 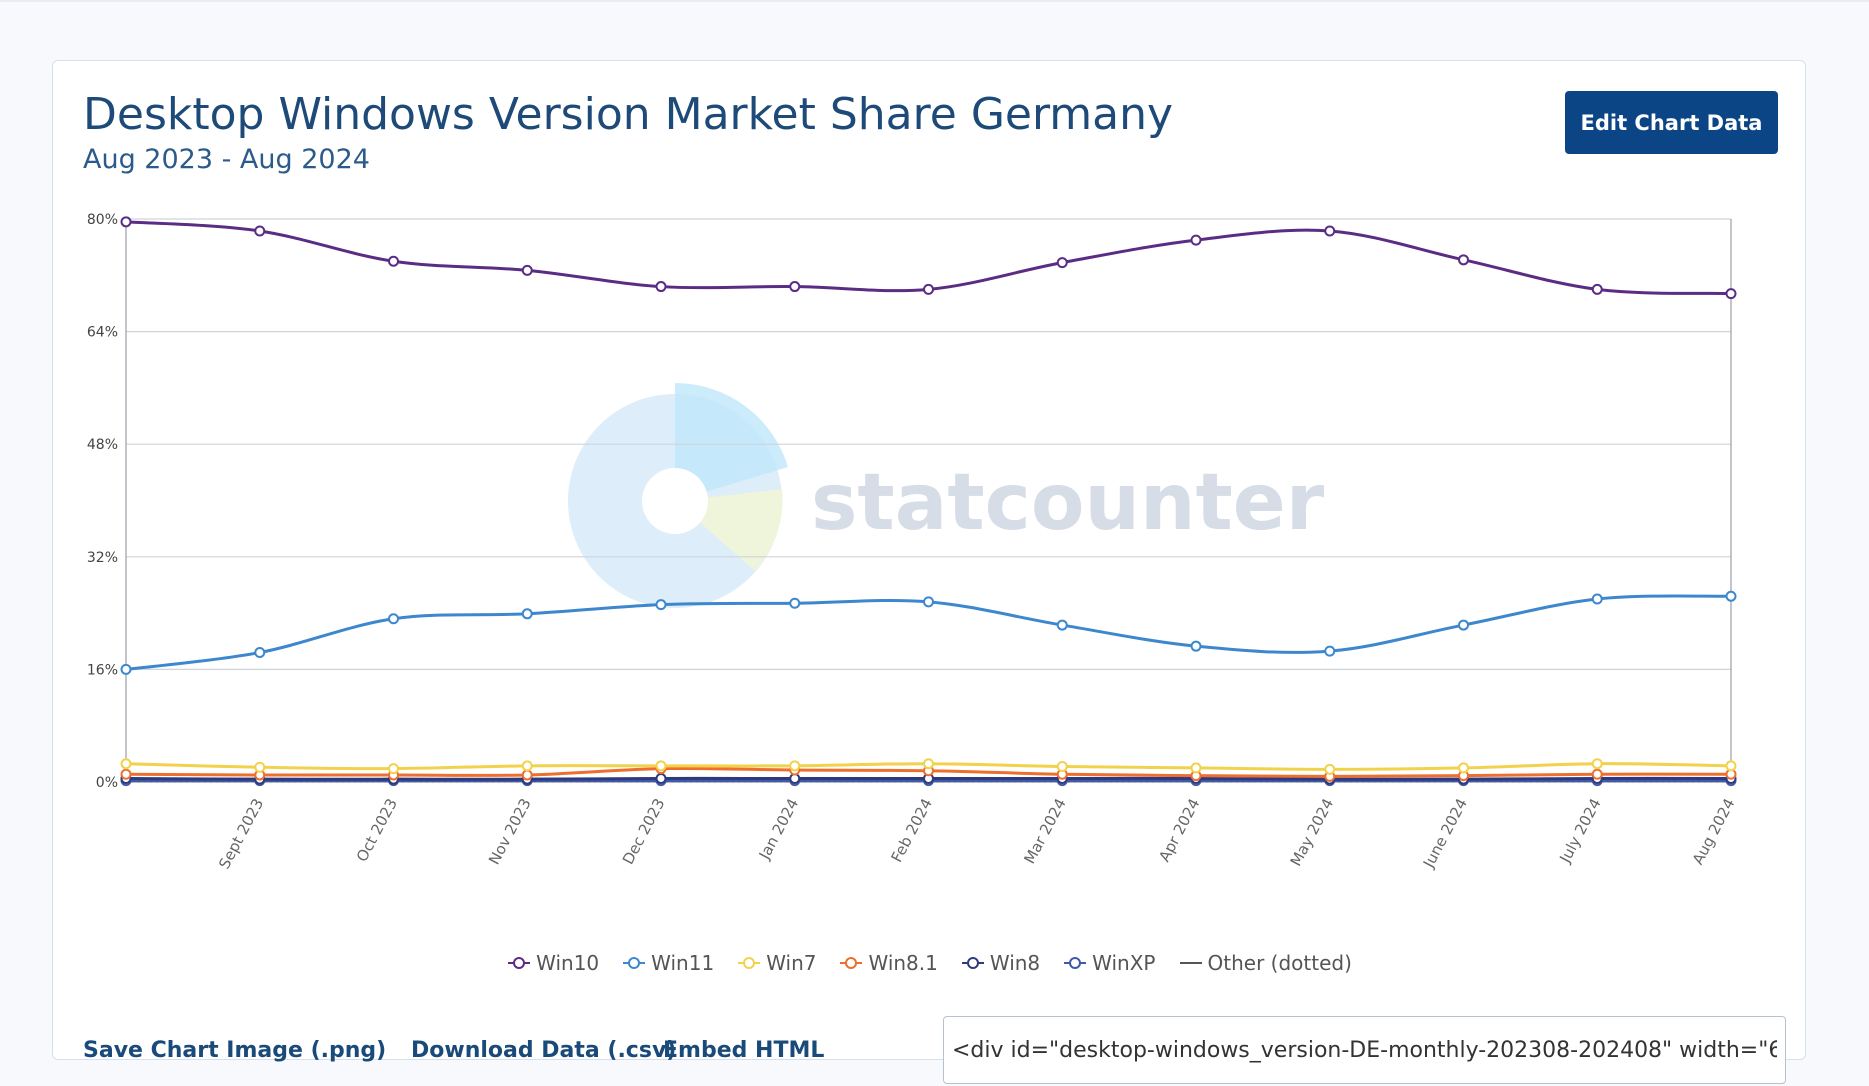 What do you see at coordinates (744, 1050) in the screenshot?
I see `embed-html-link: Embed HTML` at bounding box center [744, 1050].